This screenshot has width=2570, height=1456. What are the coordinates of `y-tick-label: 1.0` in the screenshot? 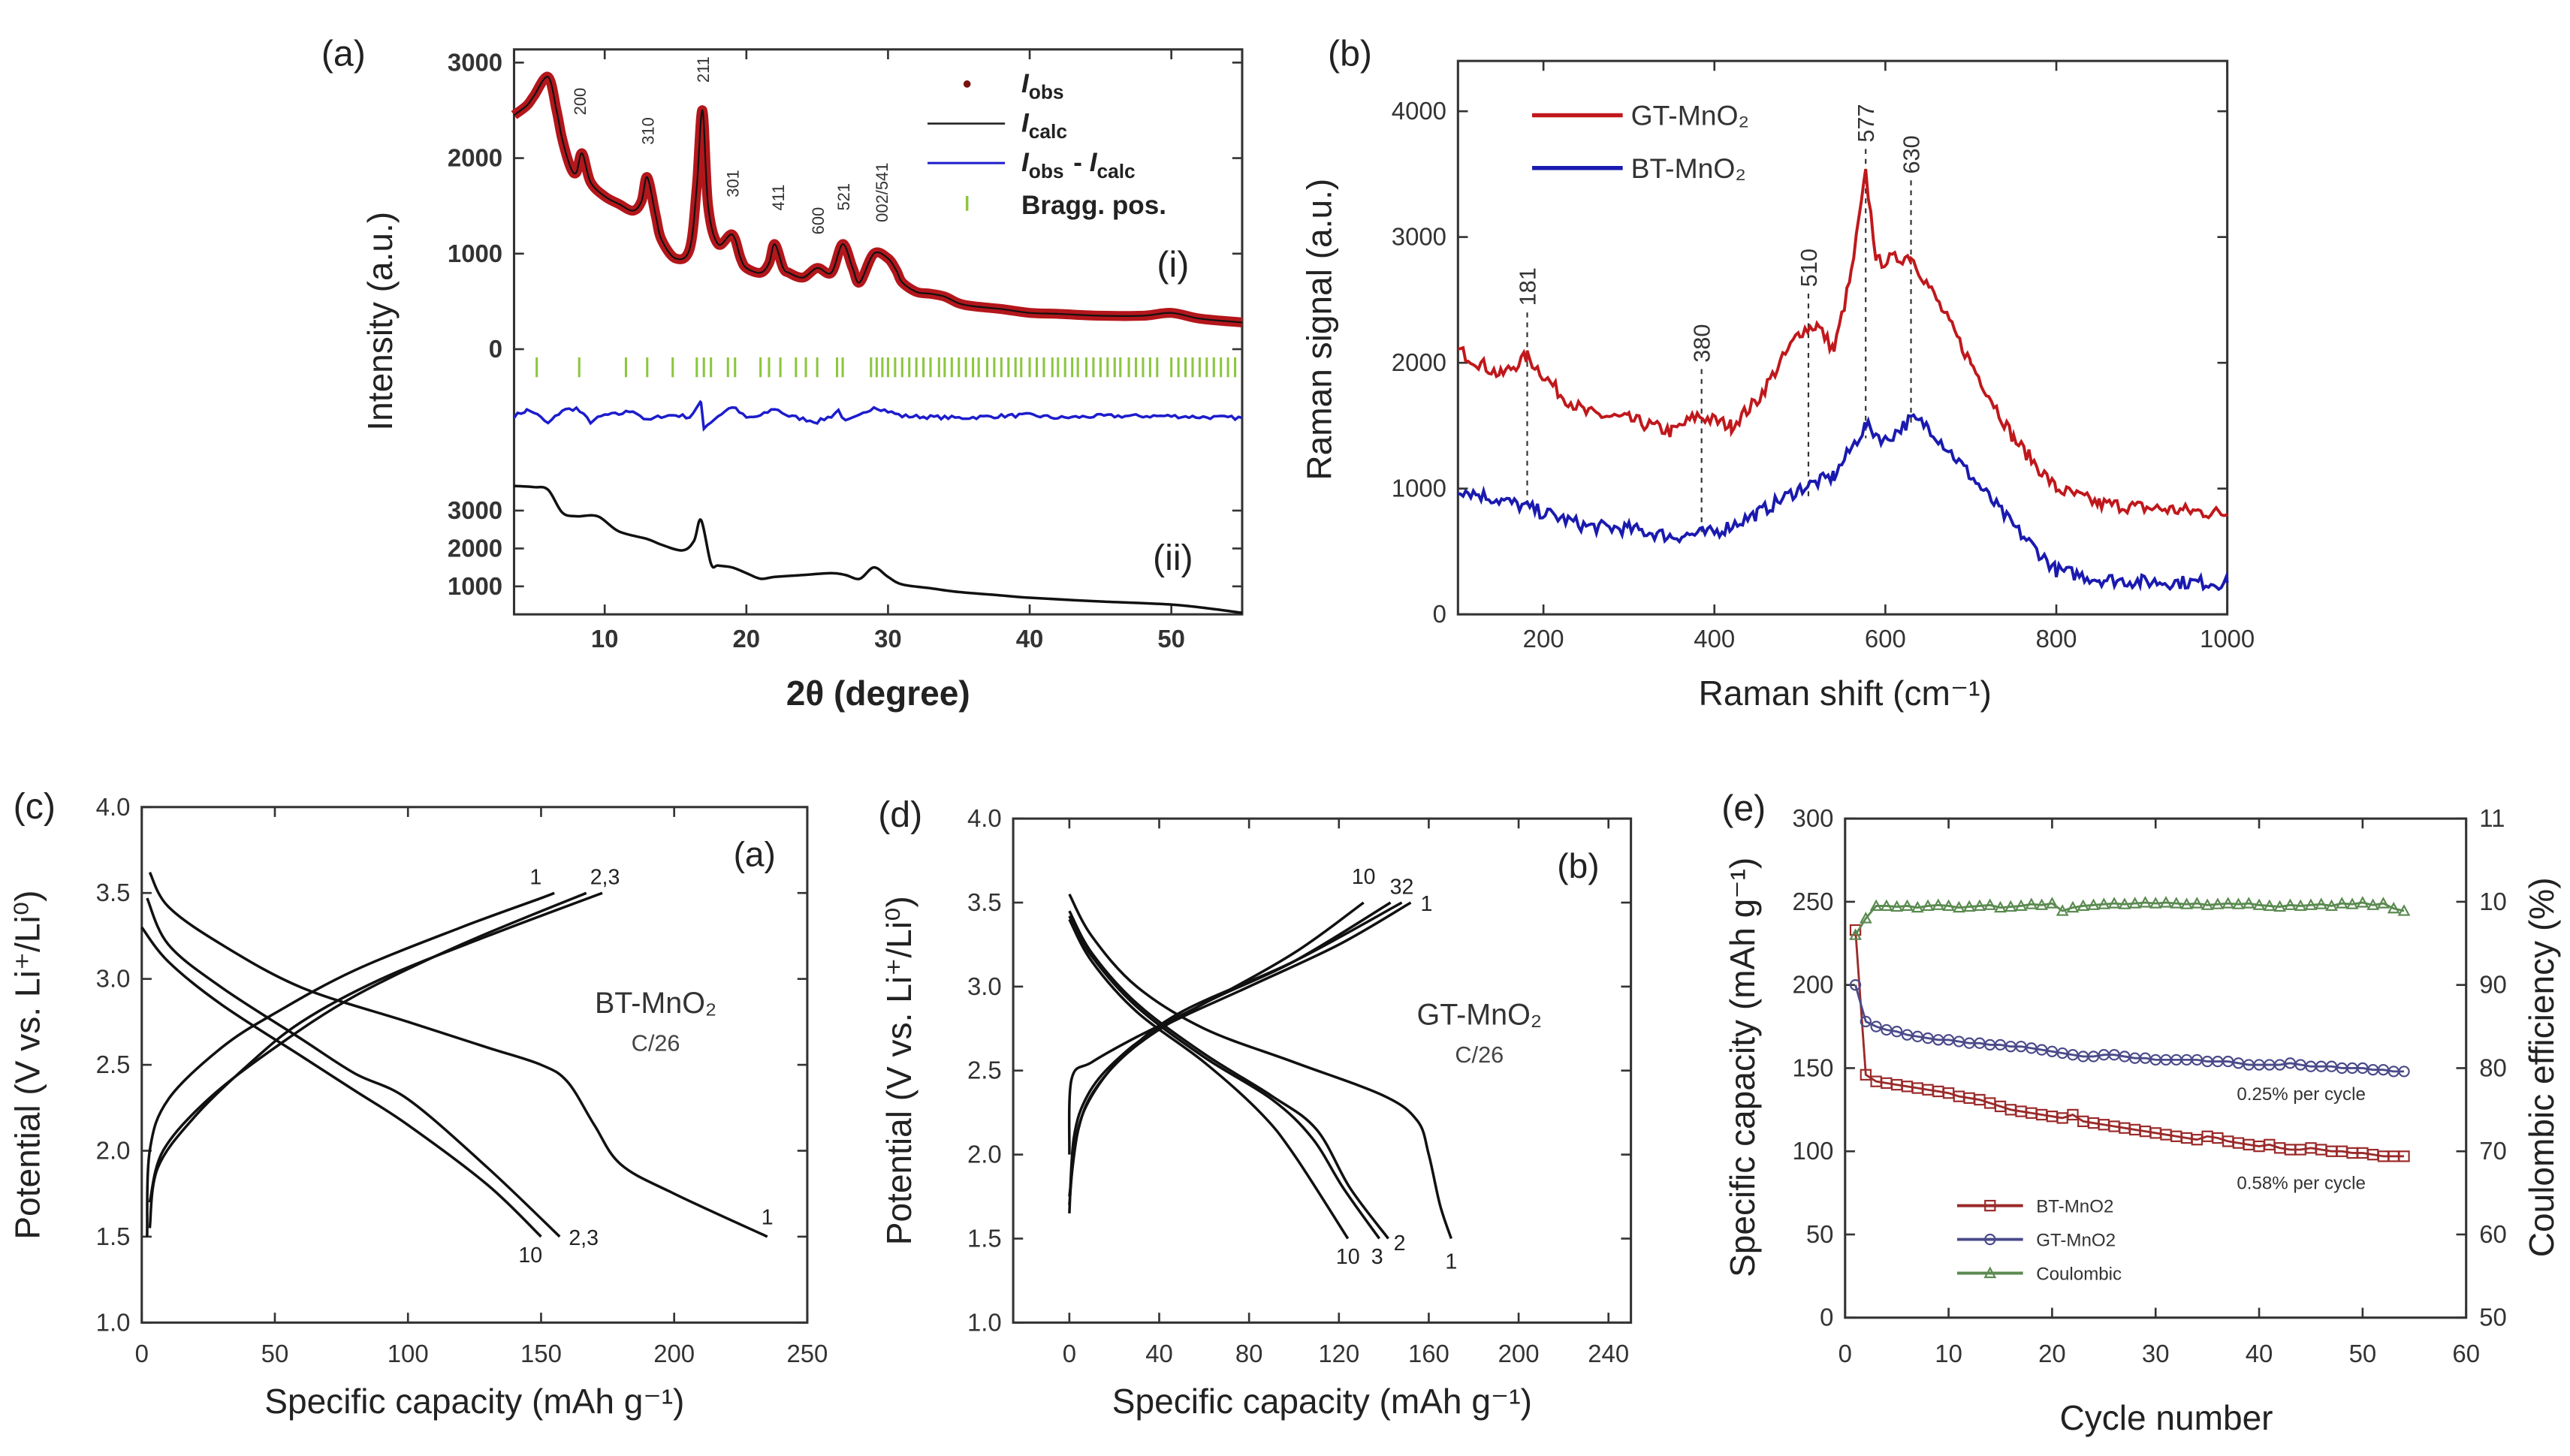 It's located at (113, 1322).